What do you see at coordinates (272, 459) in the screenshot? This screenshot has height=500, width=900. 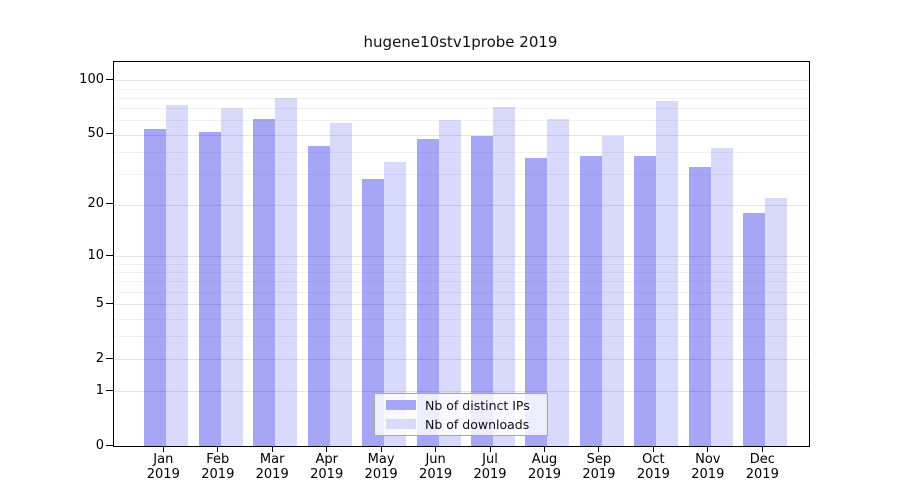 I see `x-tick-label-line: Mar` at bounding box center [272, 459].